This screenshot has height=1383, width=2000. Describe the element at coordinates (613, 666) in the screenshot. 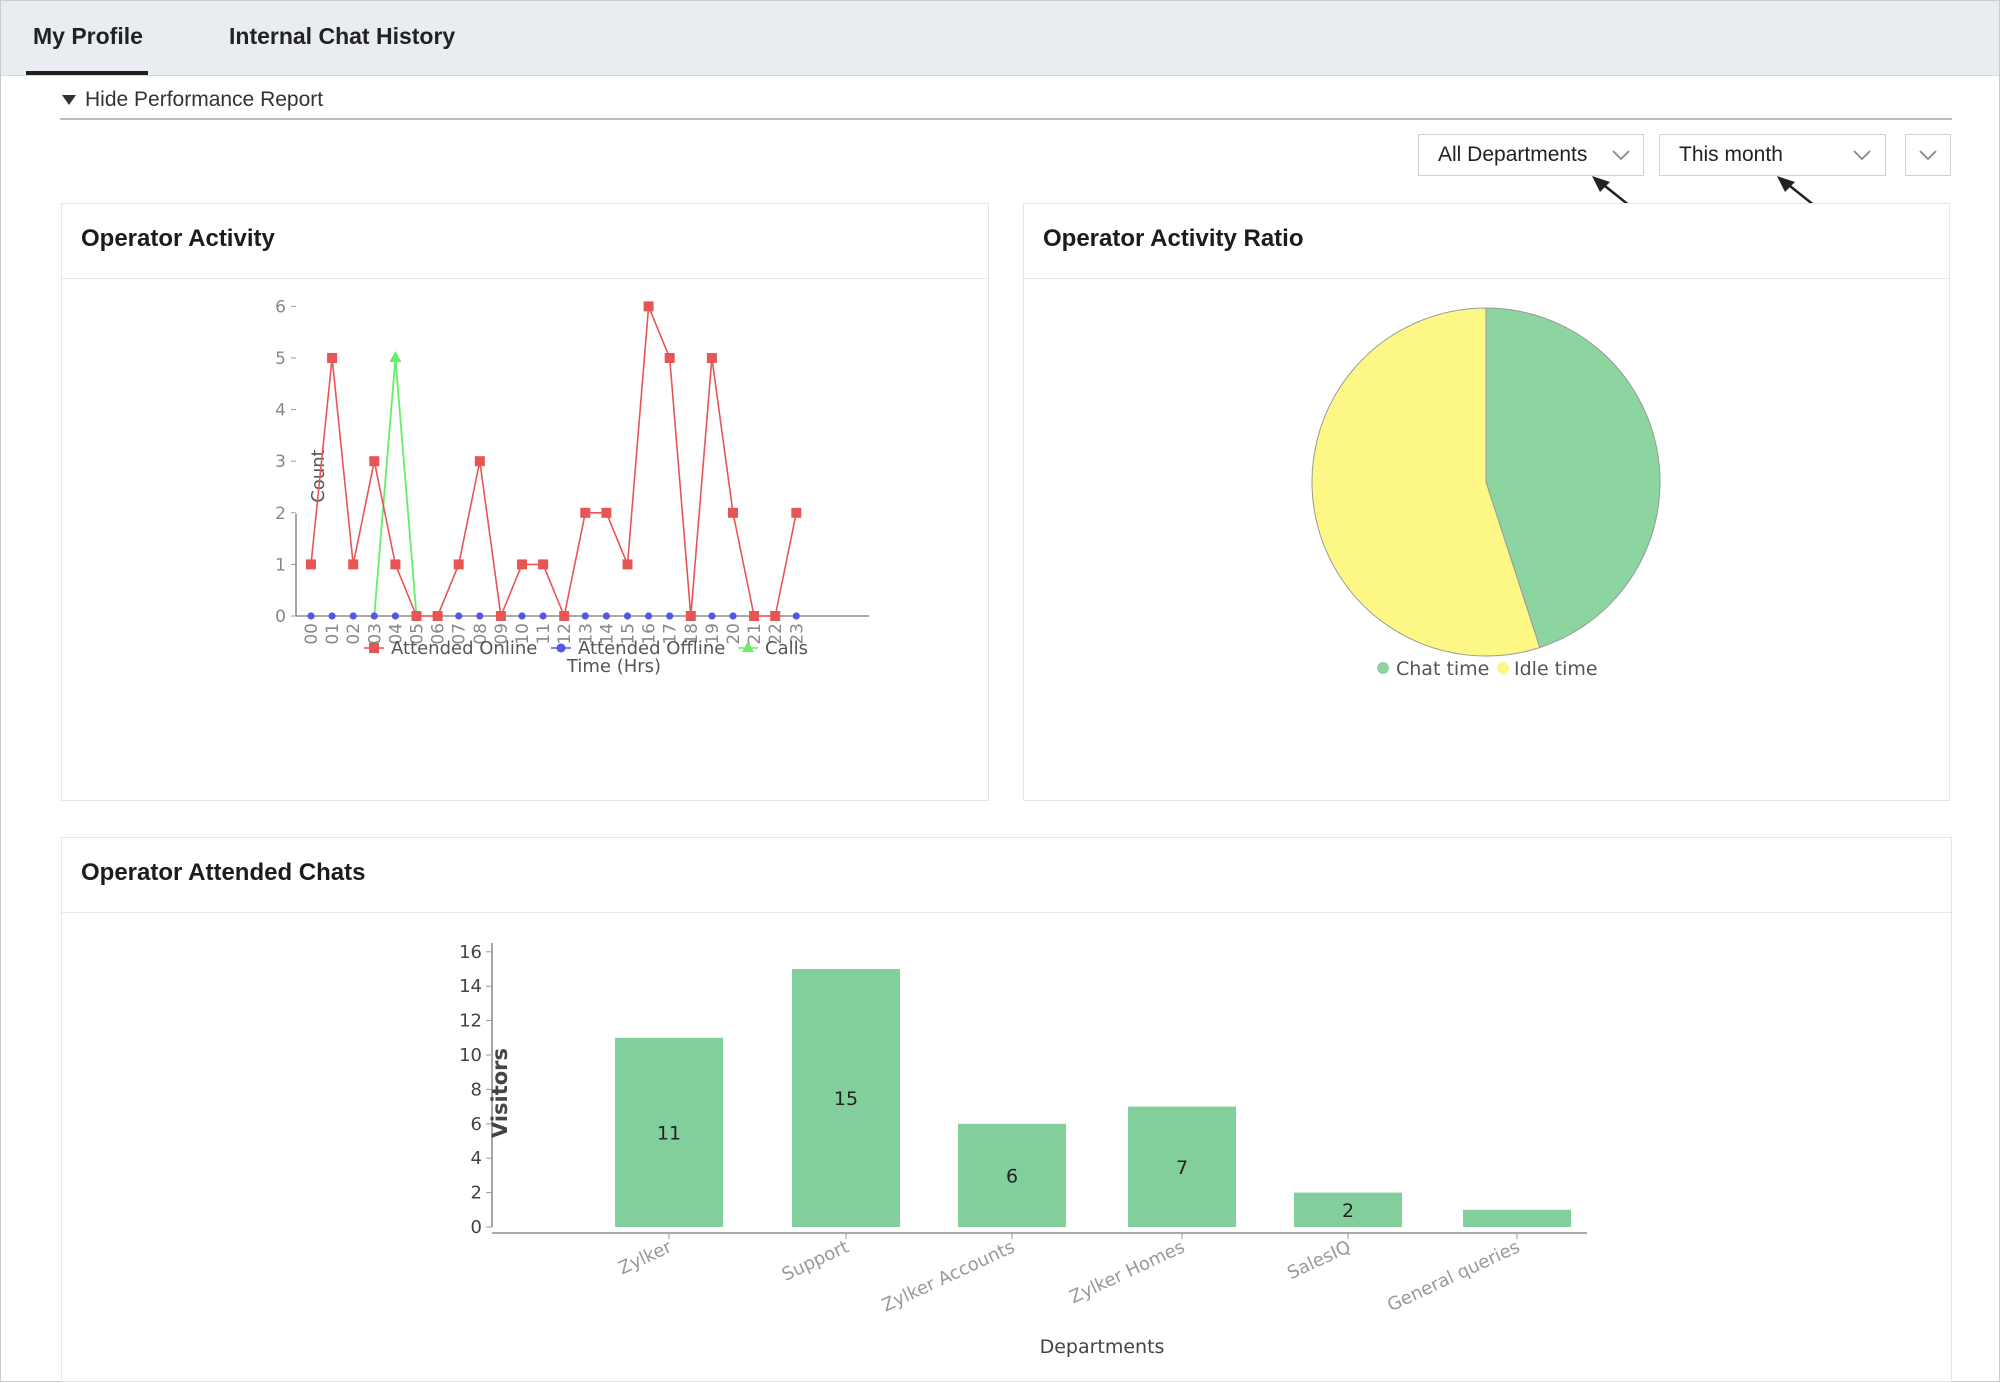

I see `x-axis-title: Time (Hrs)` at that location.